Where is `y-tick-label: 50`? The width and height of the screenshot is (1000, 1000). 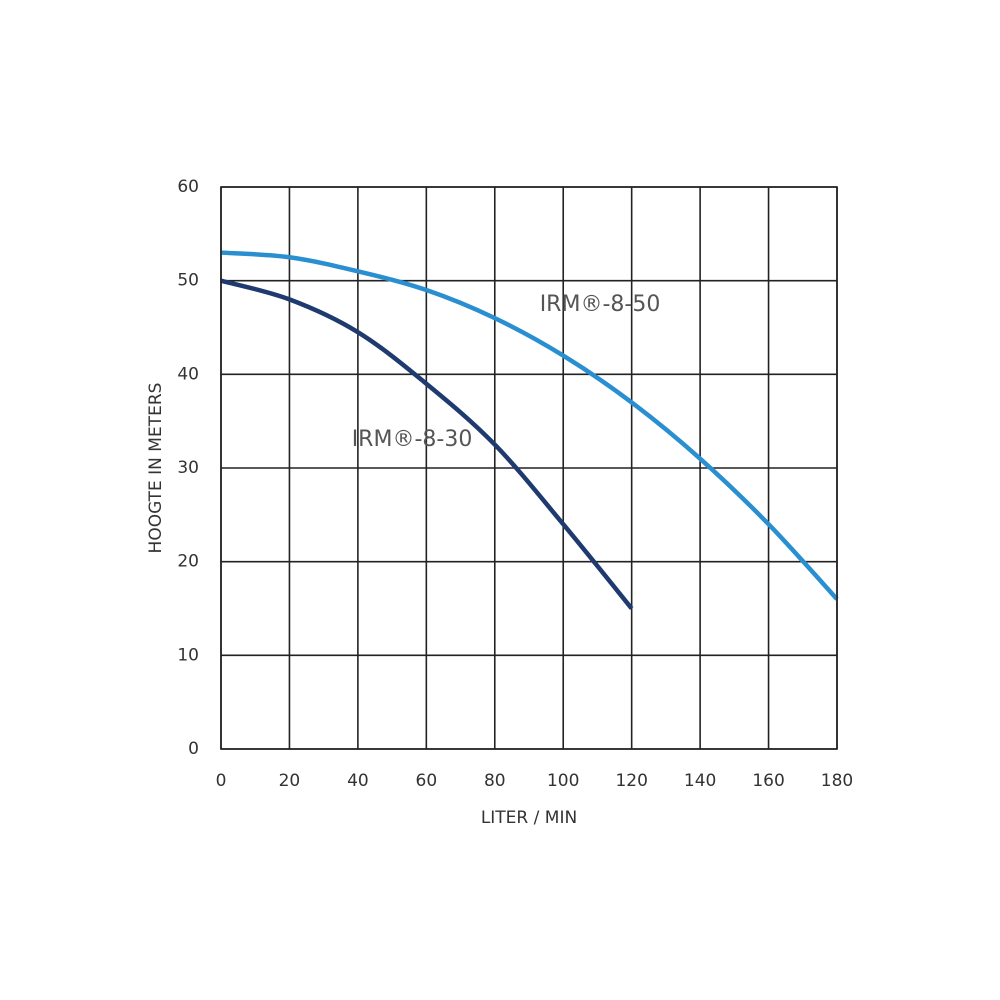
y-tick-label: 50 is located at coordinates (188, 281).